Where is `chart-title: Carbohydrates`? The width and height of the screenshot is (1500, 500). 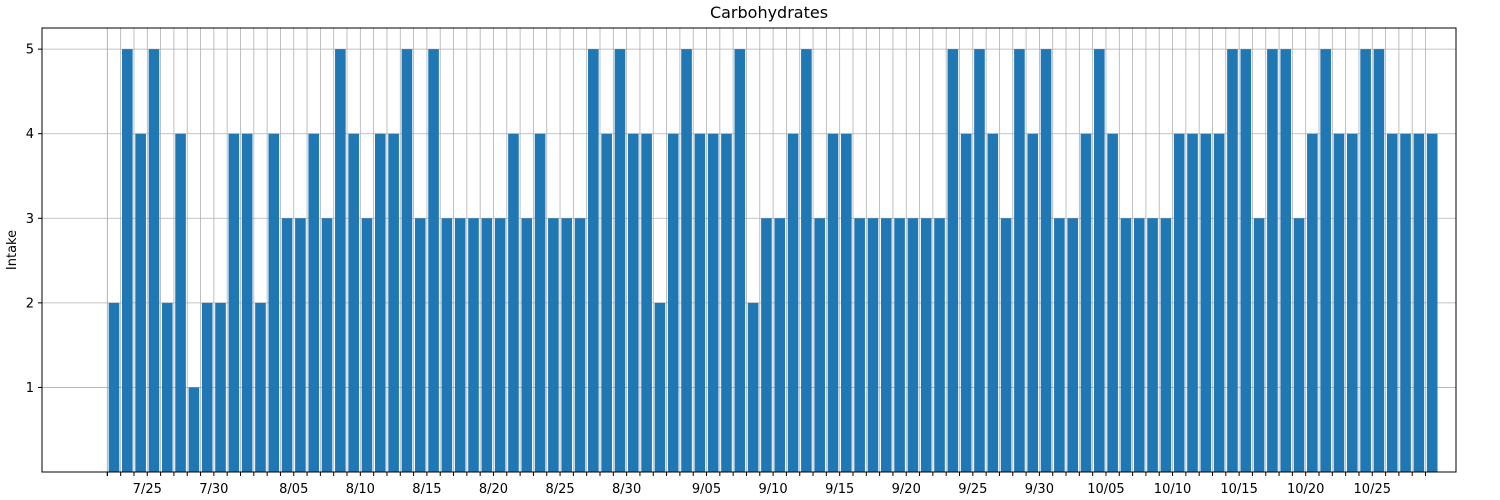 chart-title: Carbohydrates is located at coordinates (769, 12).